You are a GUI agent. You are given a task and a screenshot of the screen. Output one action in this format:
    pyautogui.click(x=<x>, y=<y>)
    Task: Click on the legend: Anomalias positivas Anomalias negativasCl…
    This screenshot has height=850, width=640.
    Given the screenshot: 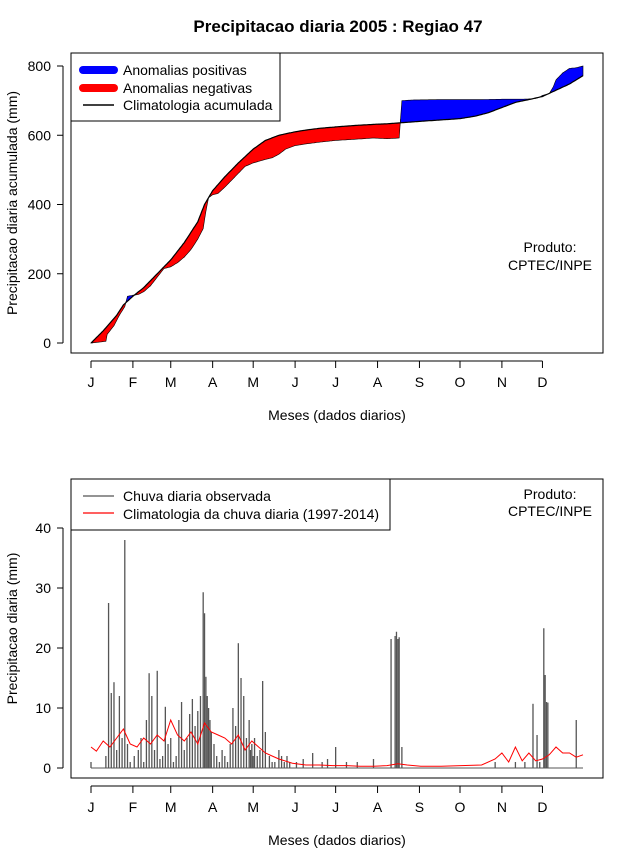 What is the action you would take?
    pyautogui.click(x=175, y=87)
    